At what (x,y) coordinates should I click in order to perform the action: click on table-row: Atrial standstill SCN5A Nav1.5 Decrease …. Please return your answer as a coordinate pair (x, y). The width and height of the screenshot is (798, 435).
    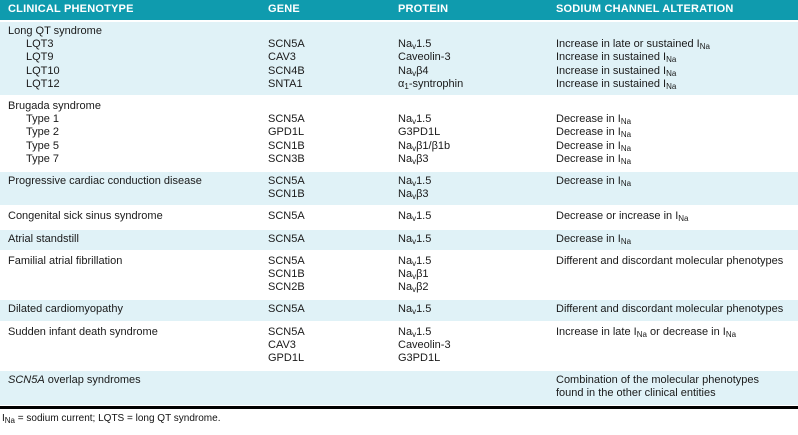
    Looking at the image, I should click on (399, 239).